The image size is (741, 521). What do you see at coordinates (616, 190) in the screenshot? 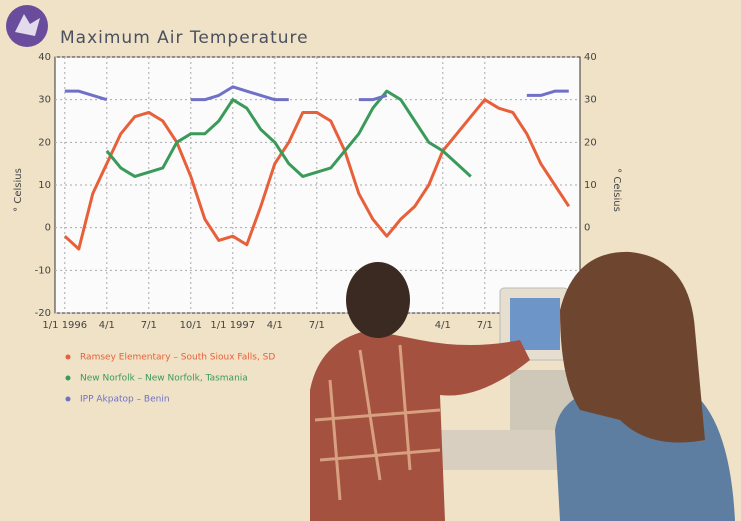
I see `y2-axis-label: ° Celsius` at bounding box center [616, 190].